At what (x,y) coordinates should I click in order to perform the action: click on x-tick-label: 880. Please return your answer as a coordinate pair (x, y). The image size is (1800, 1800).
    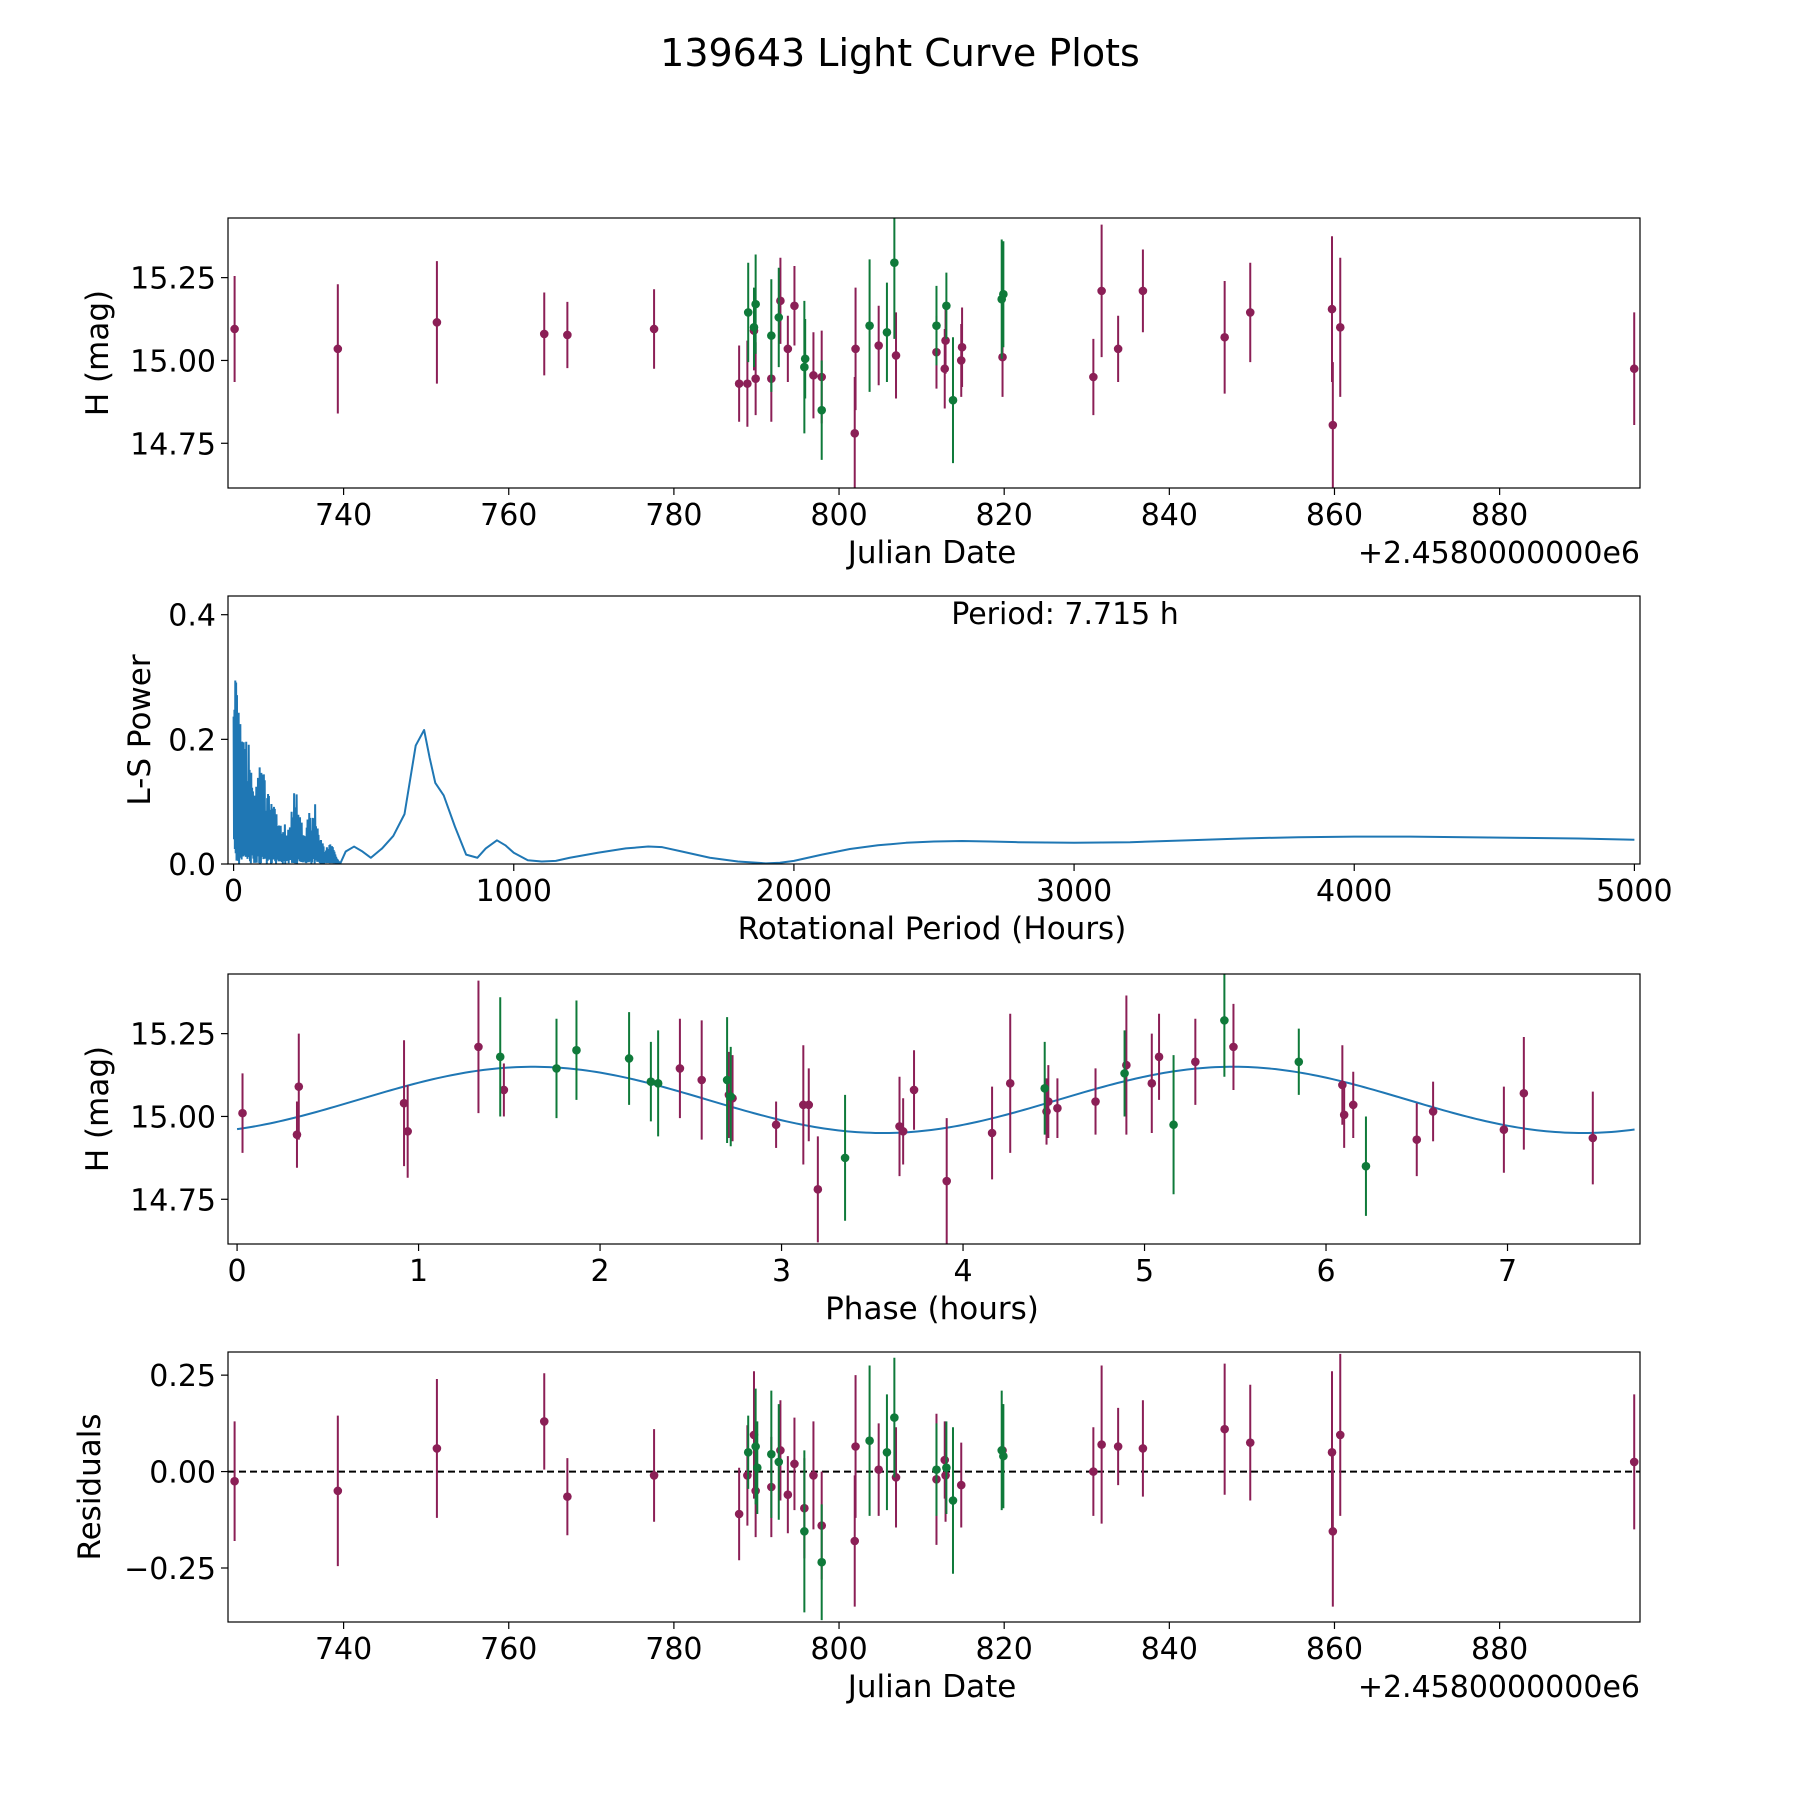
    Looking at the image, I should click on (1499, 1649).